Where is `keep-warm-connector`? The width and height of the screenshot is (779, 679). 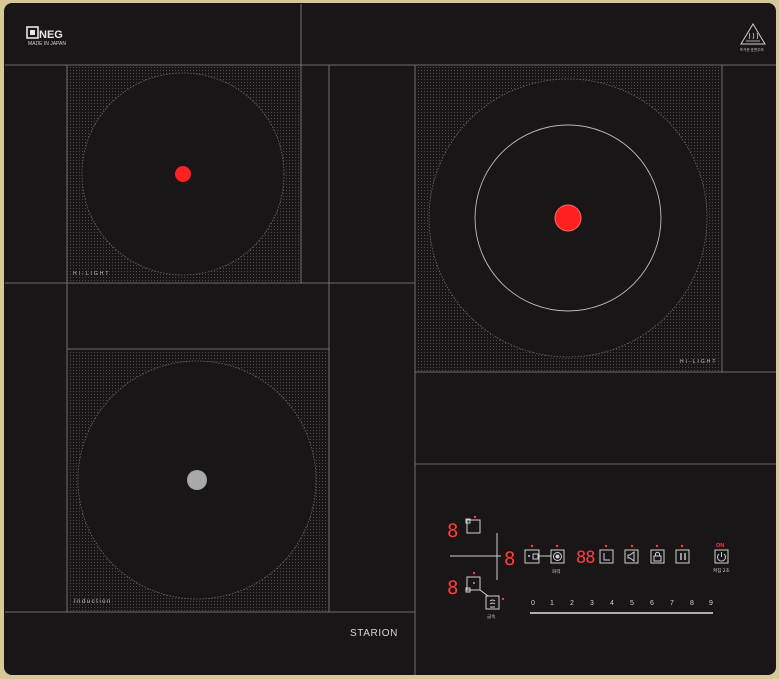
keep-warm-connector is located at coordinates (484, 593).